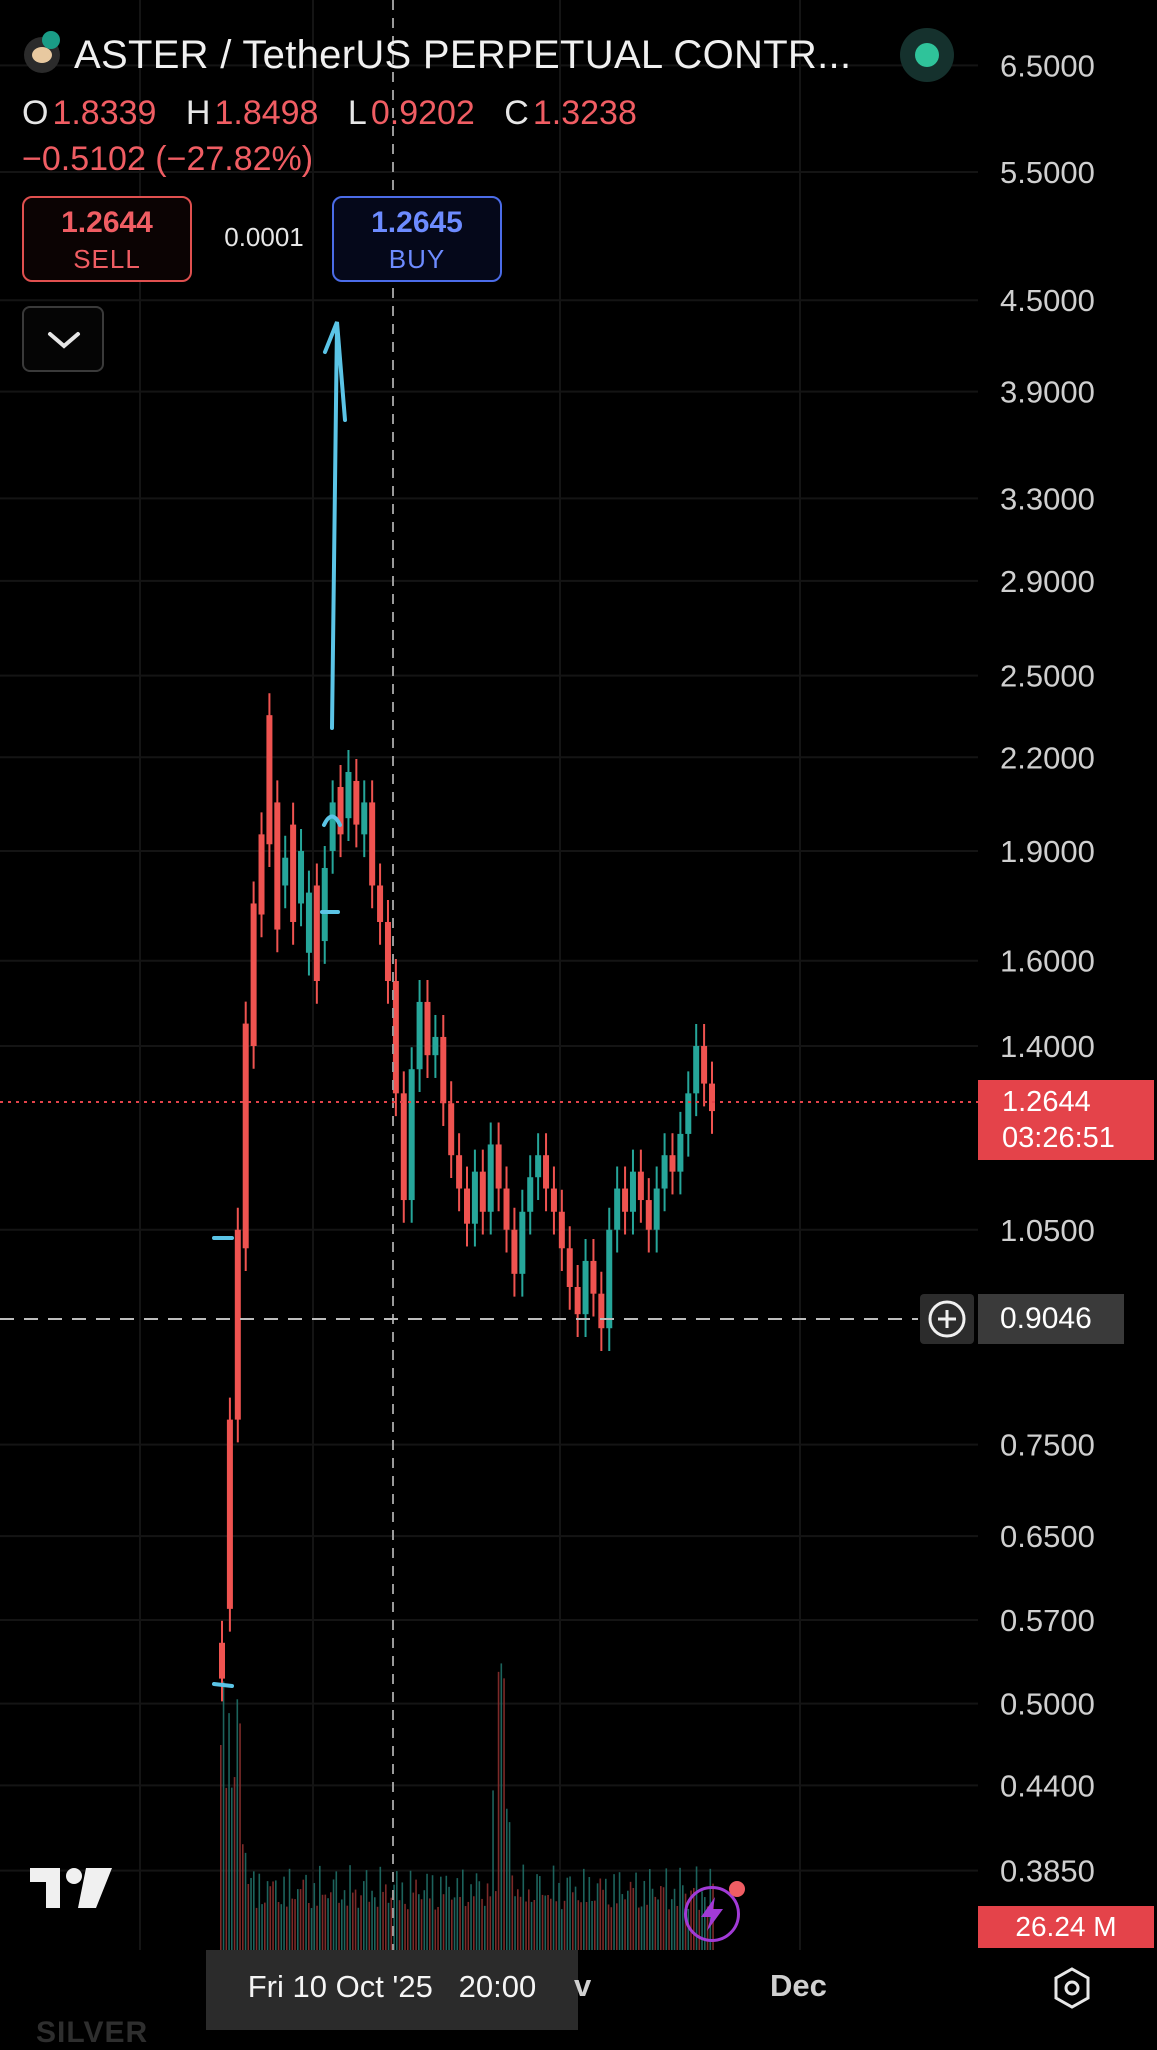  Describe the element at coordinates (1047, 757) in the screenshot. I see `y-tick-label: 2.2000` at that location.